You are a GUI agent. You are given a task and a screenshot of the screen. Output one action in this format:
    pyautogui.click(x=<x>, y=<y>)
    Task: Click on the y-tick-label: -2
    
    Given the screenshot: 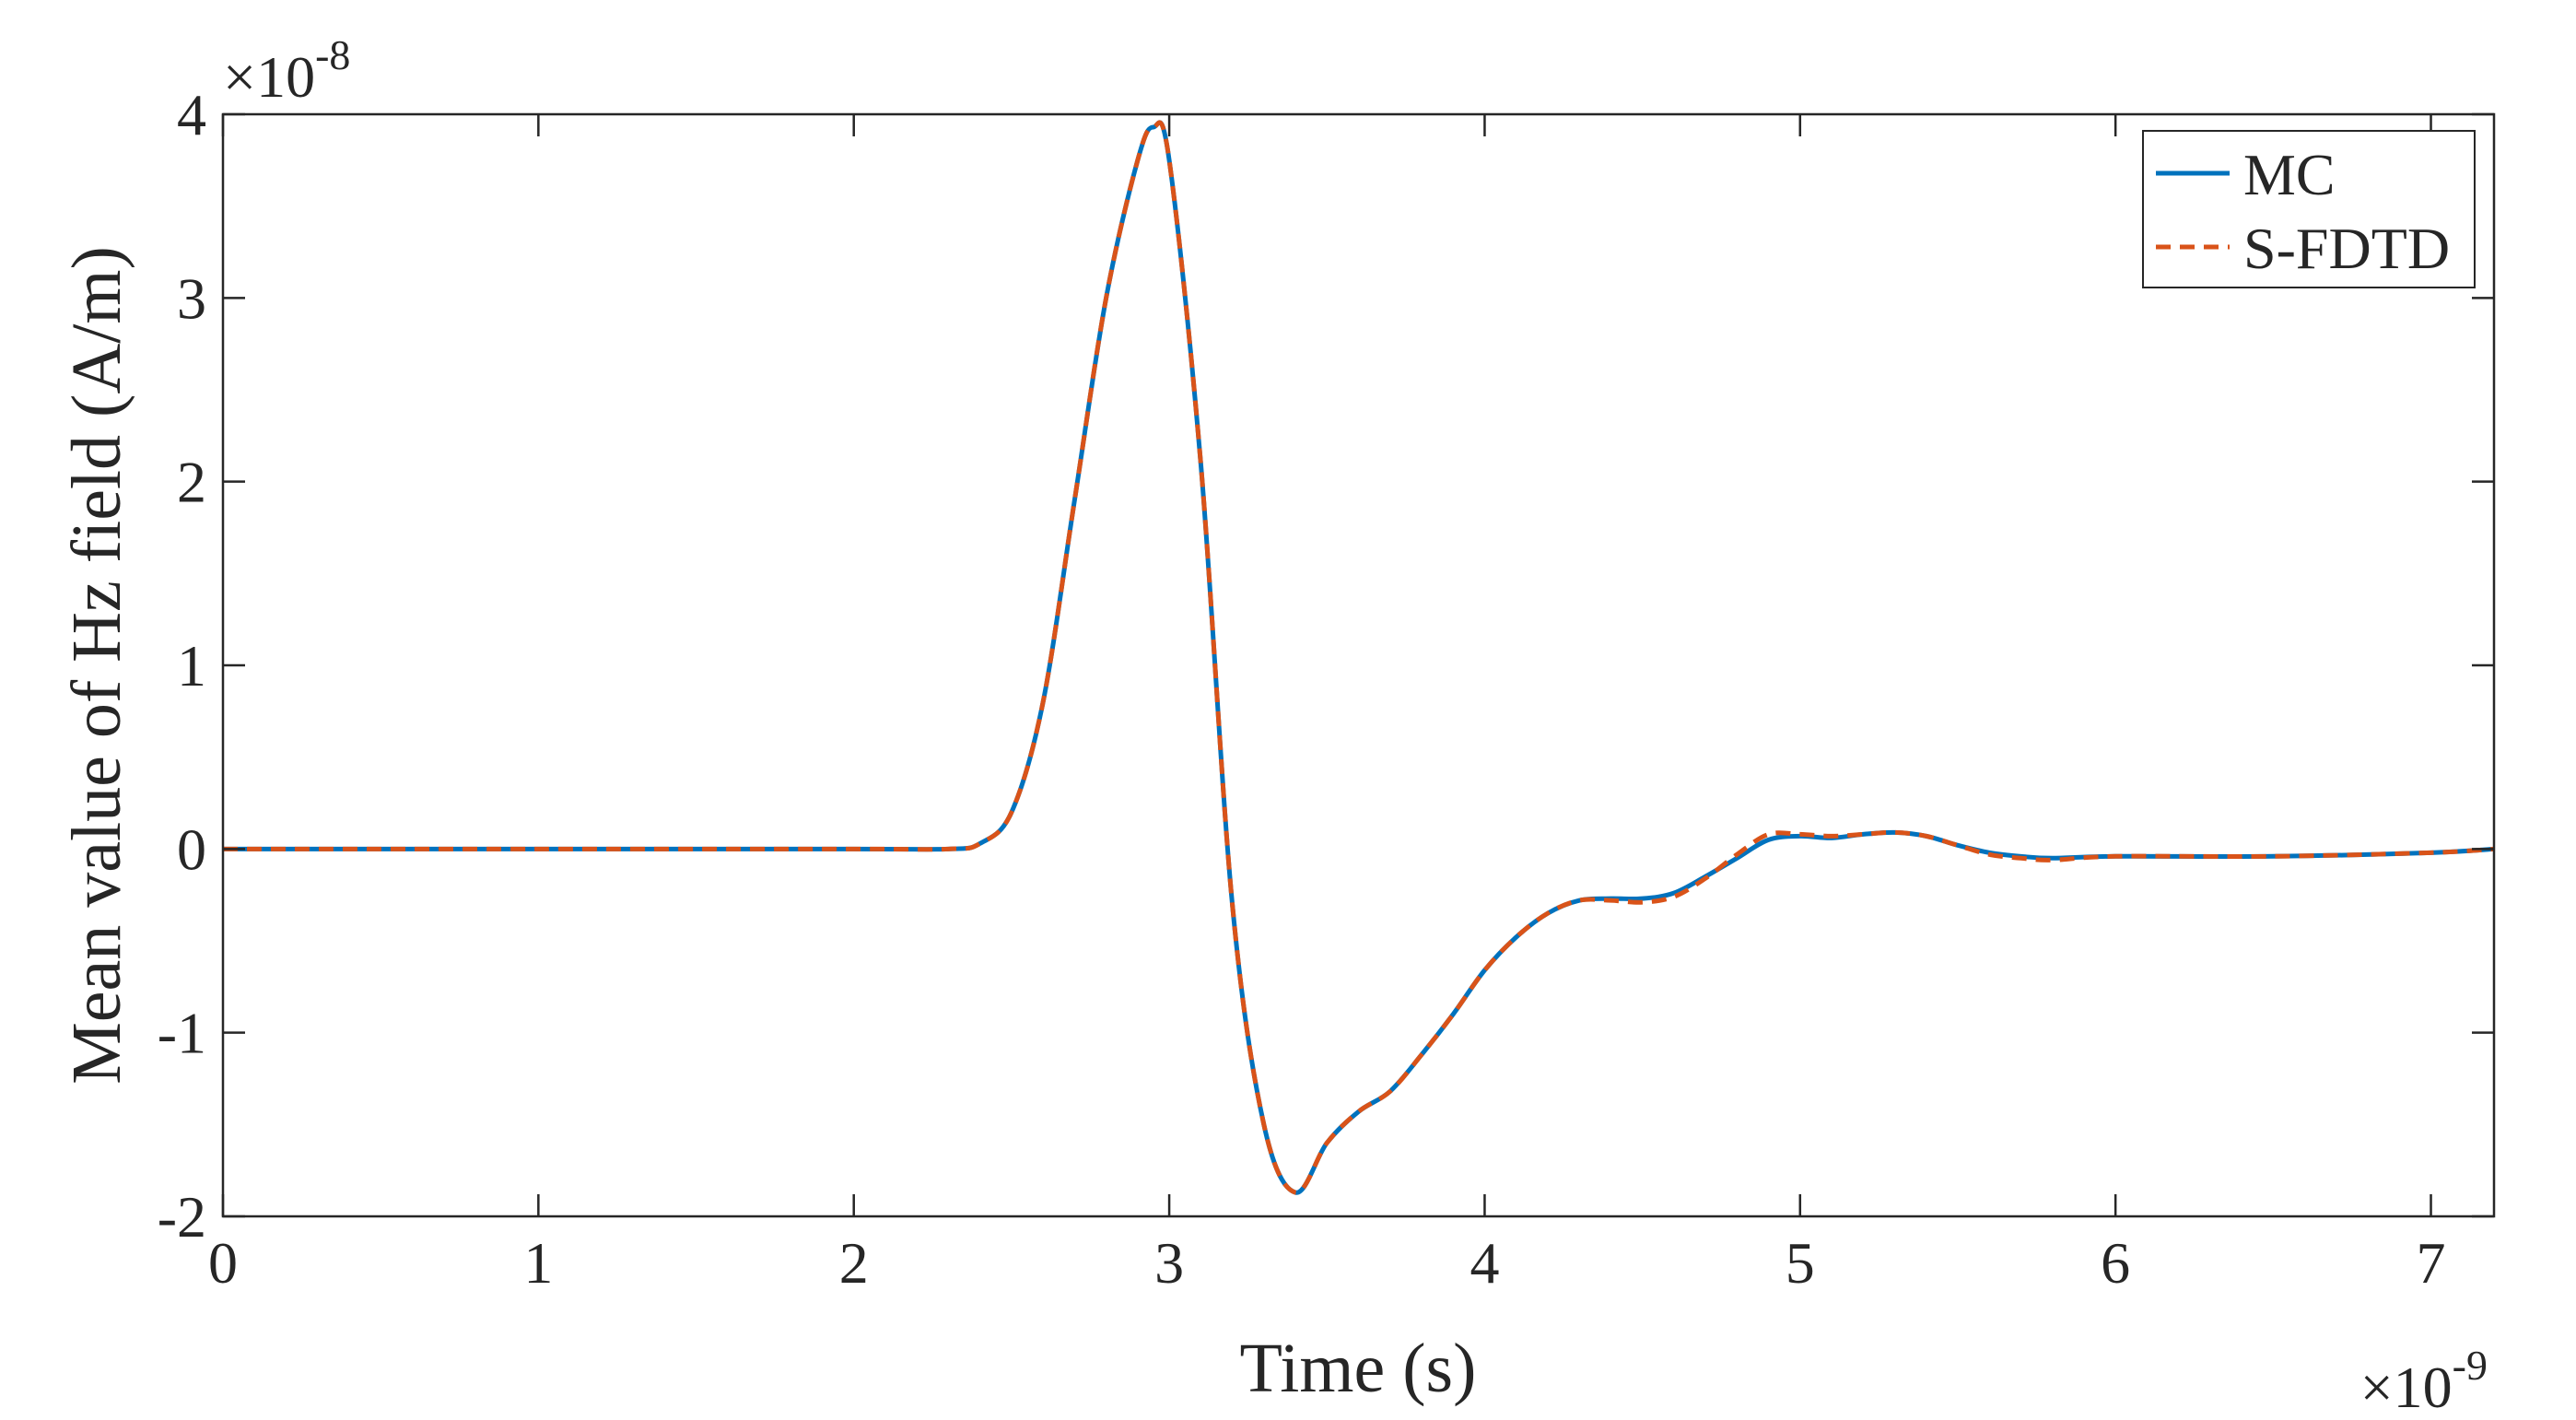 What is the action you would take?
    pyautogui.click(x=182, y=1217)
    